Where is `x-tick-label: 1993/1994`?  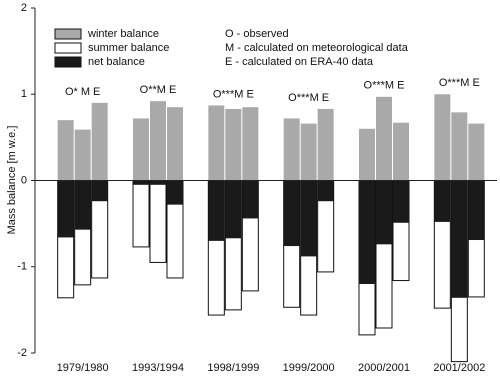 x-tick-label: 1993/1994 is located at coordinates (158, 368).